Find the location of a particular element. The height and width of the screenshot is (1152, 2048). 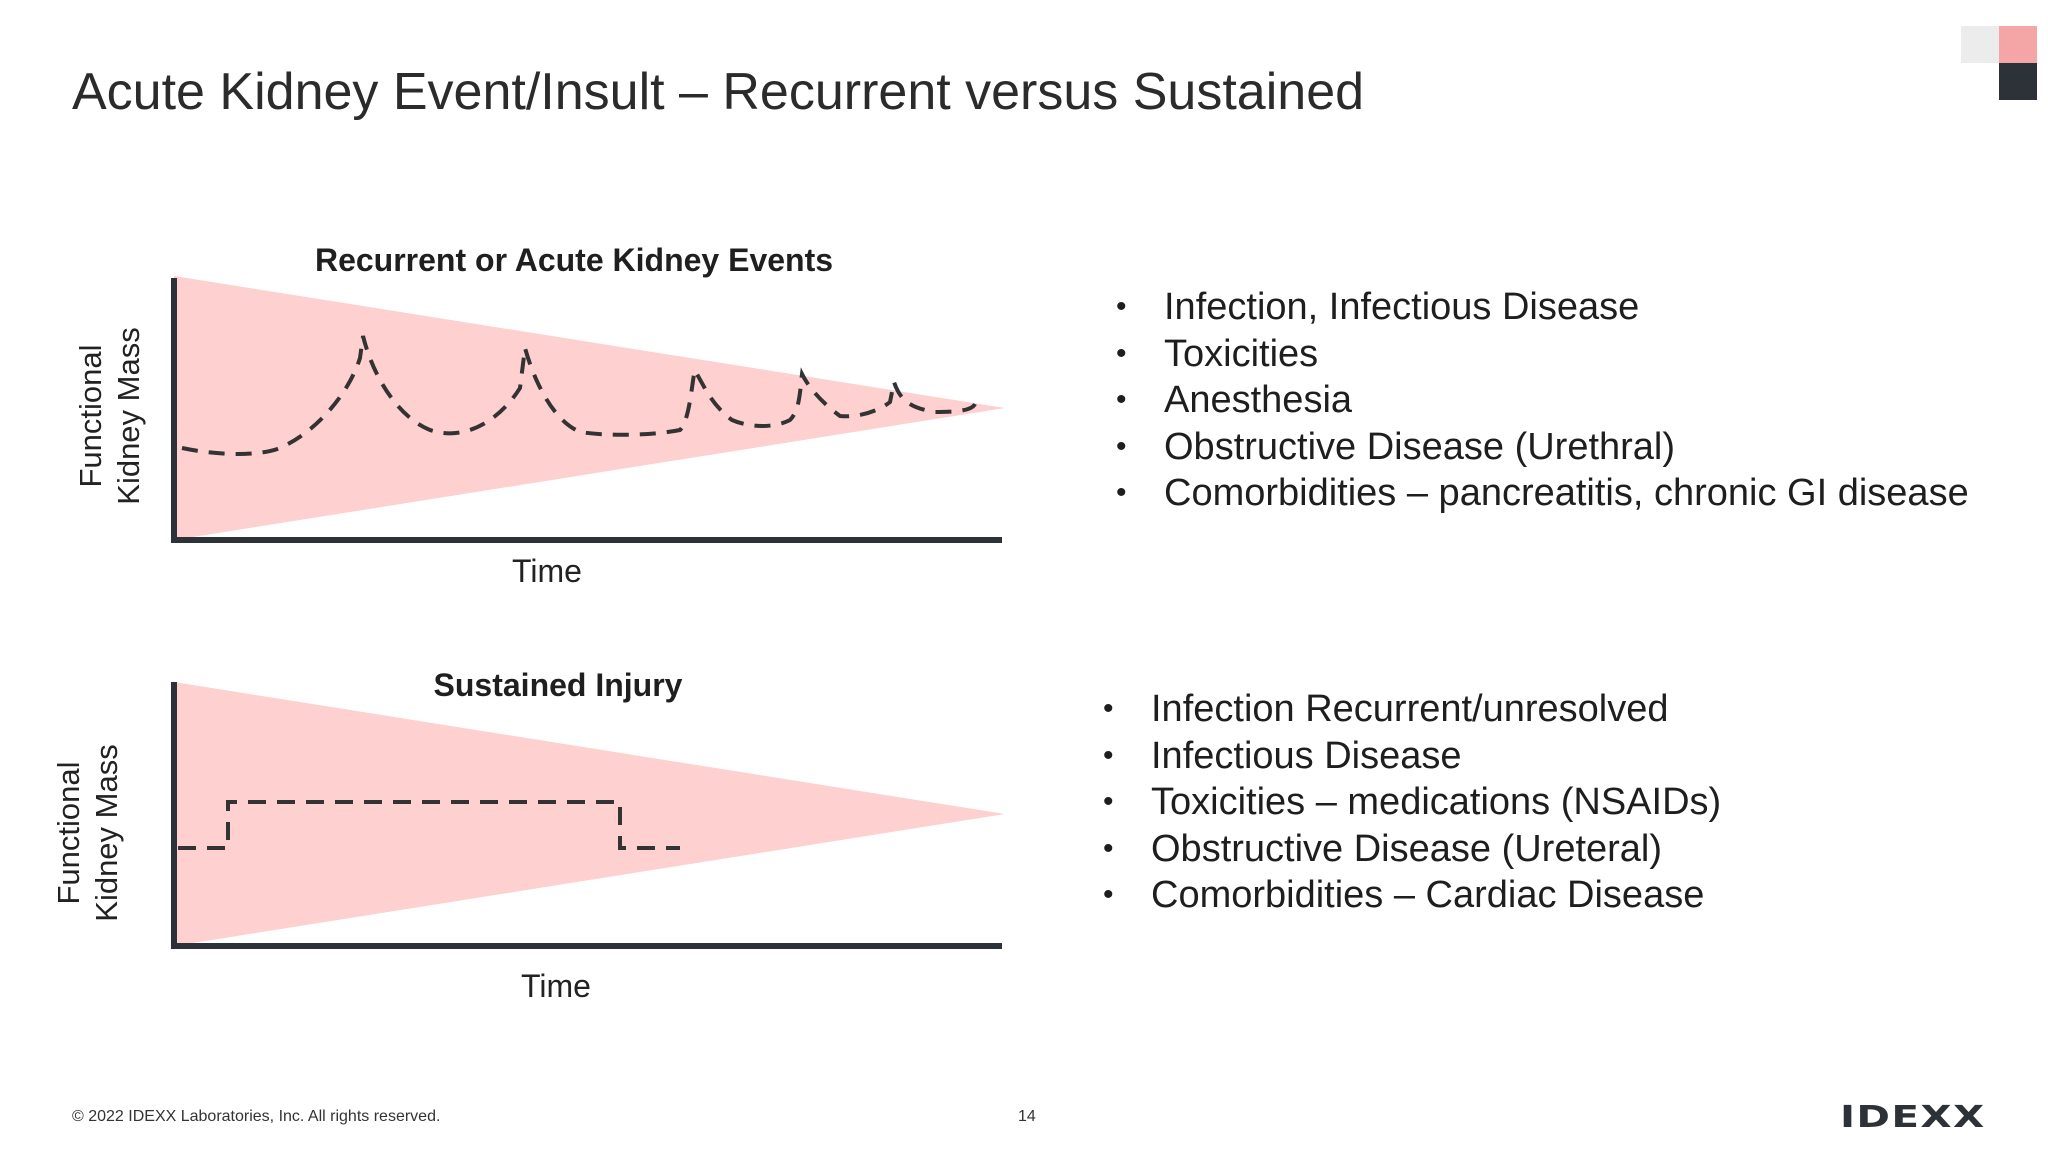

sustained-wedge is located at coordinates (589, 814).